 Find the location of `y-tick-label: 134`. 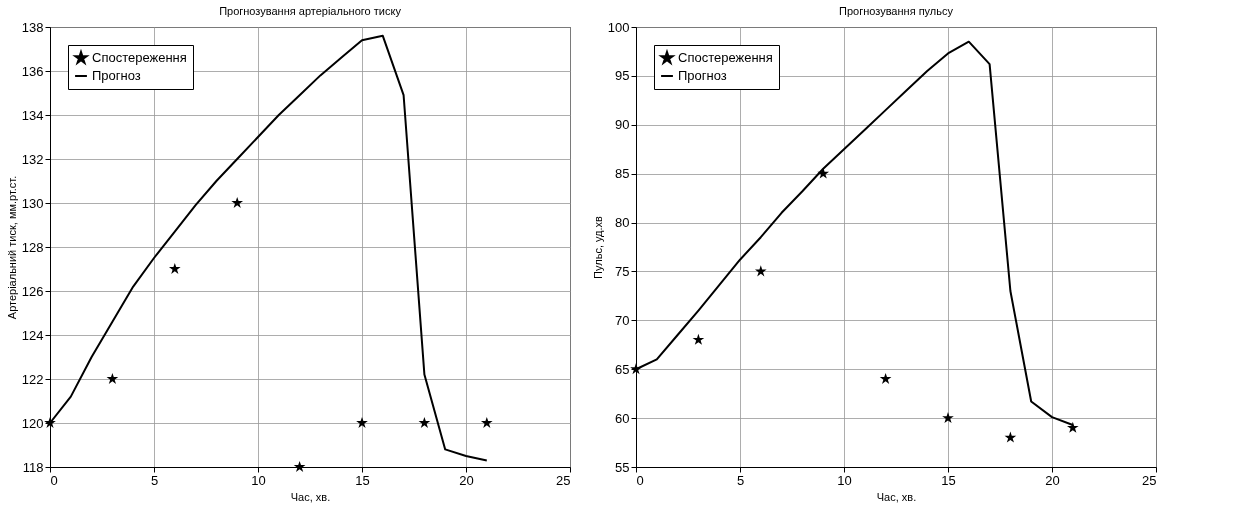

y-tick-label: 134 is located at coordinates (32, 115).